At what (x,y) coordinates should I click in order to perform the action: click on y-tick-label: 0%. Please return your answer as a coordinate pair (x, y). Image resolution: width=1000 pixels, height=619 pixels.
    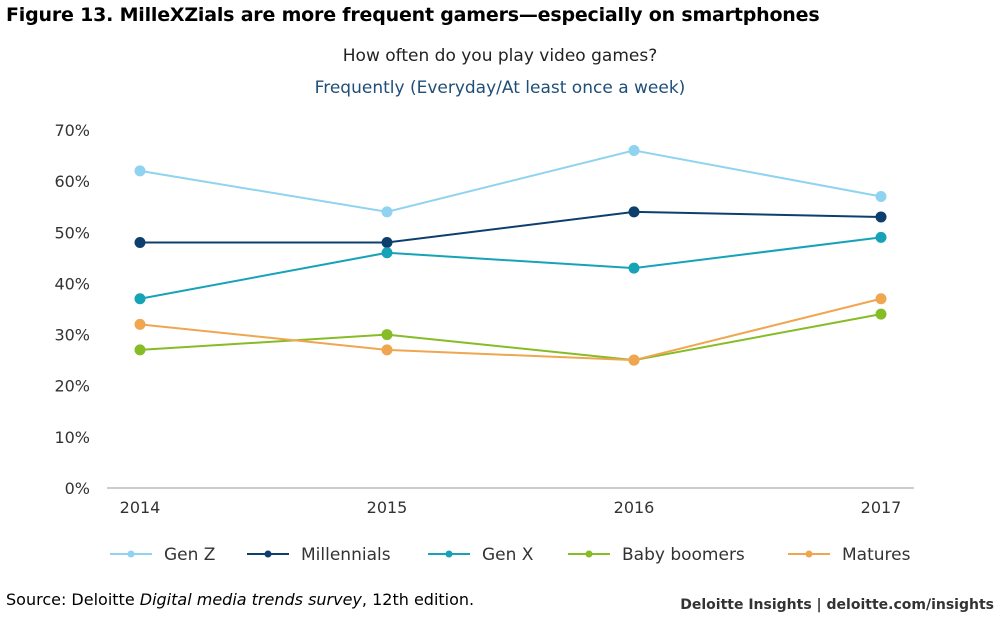
    Looking at the image, I should click on (77, 488).